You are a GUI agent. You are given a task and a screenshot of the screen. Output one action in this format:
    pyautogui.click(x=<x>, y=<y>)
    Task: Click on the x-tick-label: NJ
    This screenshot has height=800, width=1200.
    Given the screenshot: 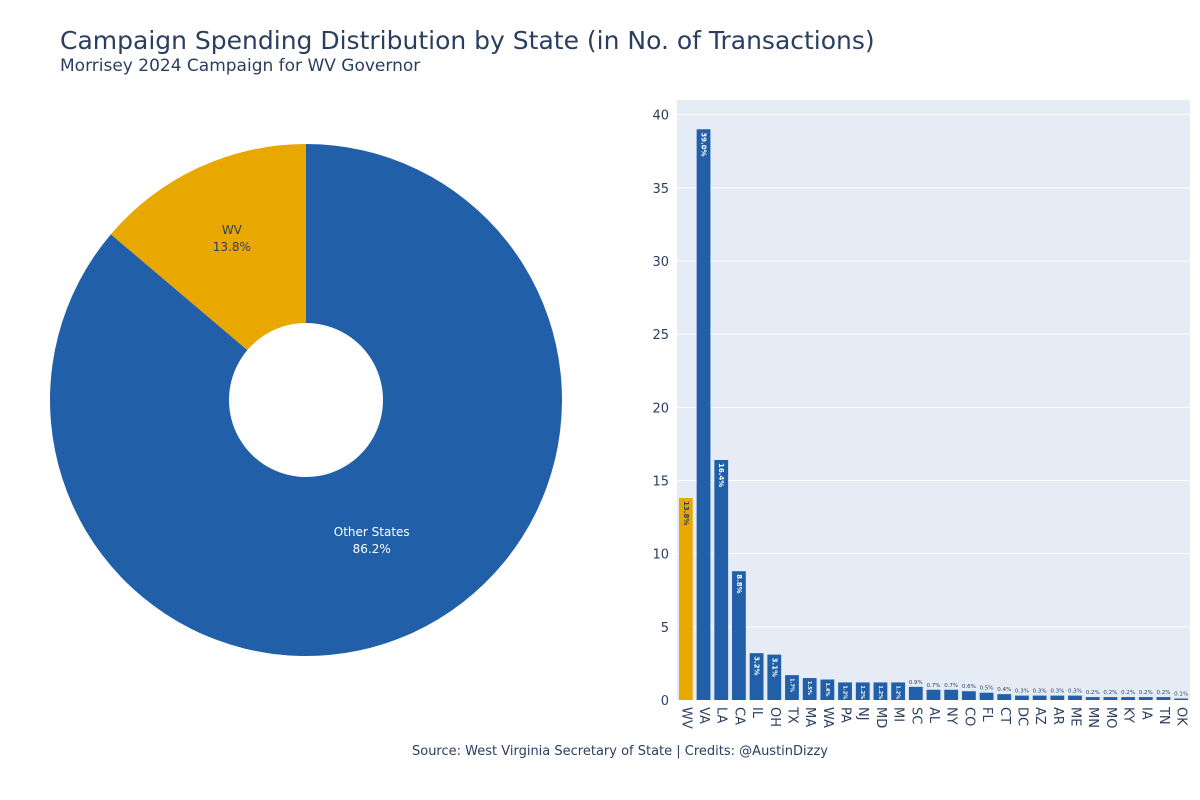 What is the action you would take?
    pyautogui.click(x=862, y=714)
    